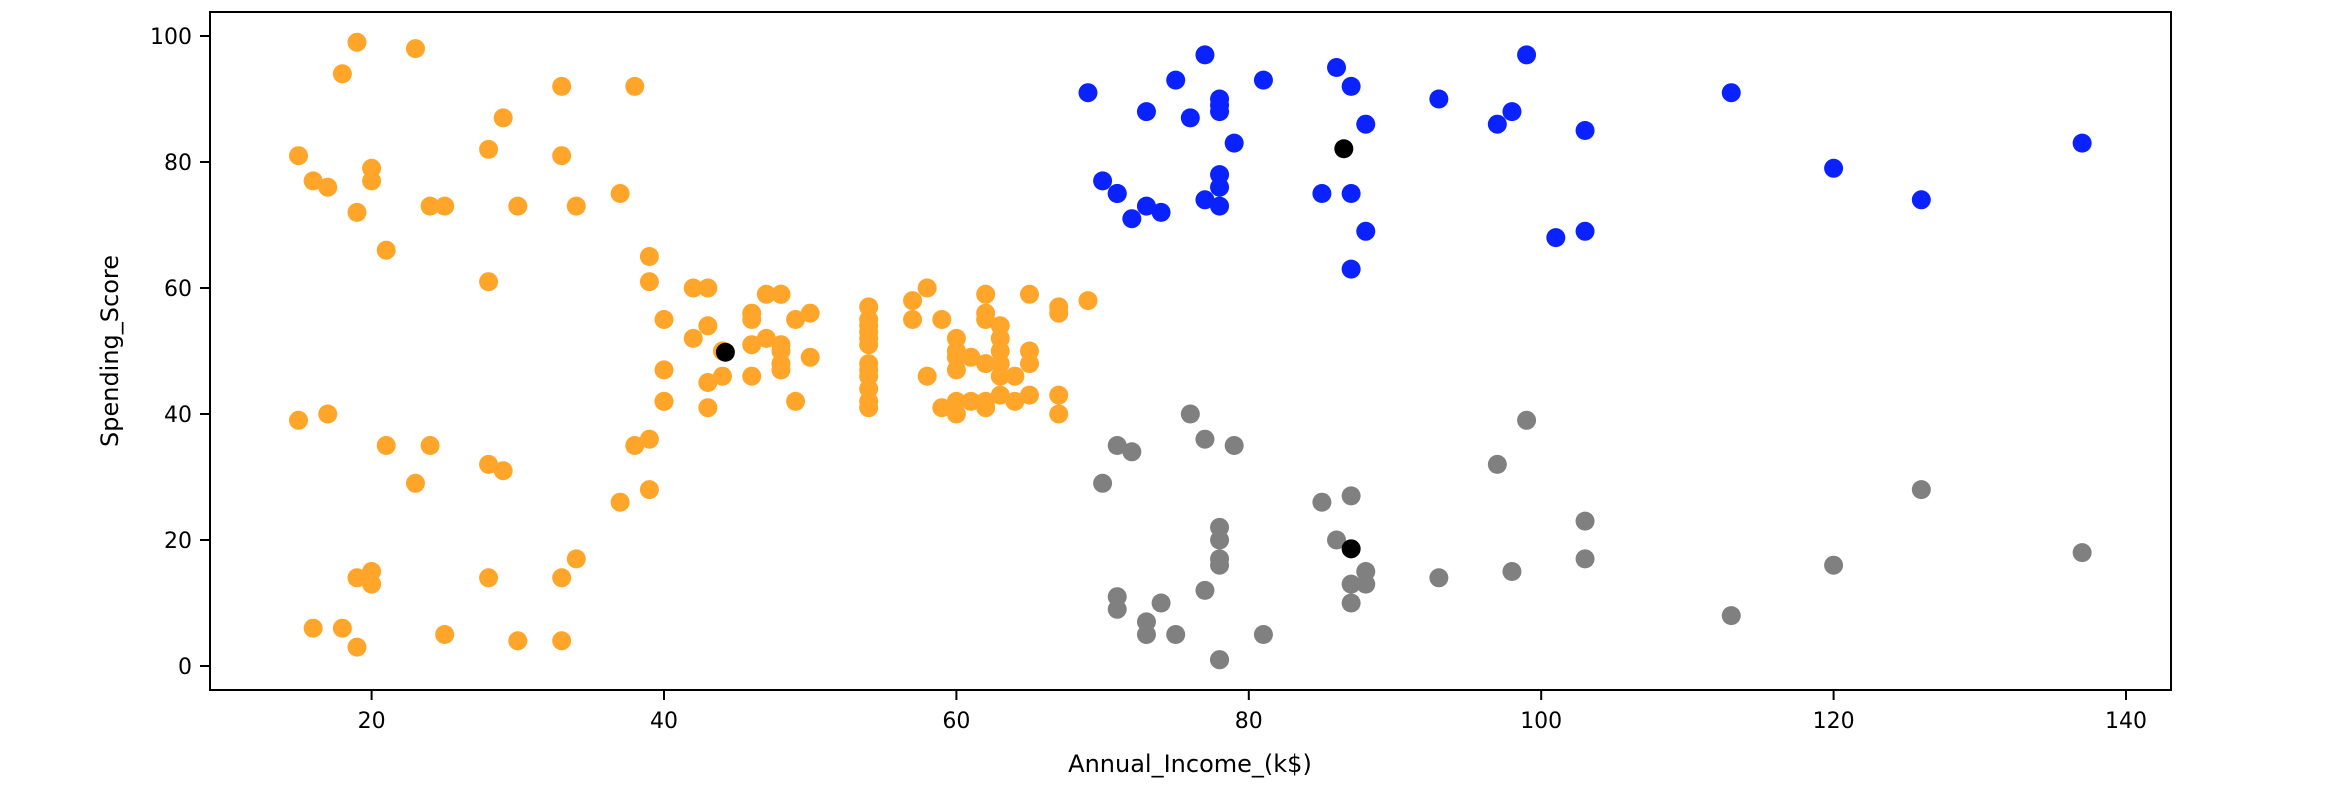  Describe the element at coordinates (178, 163) in the screenshot. I see `y-tick-label: 80` at that location.